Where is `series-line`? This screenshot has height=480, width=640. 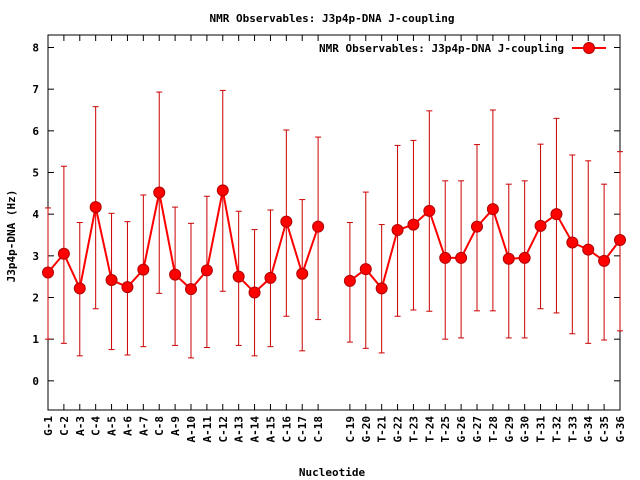 series-line is located at coordinates (183, 242).